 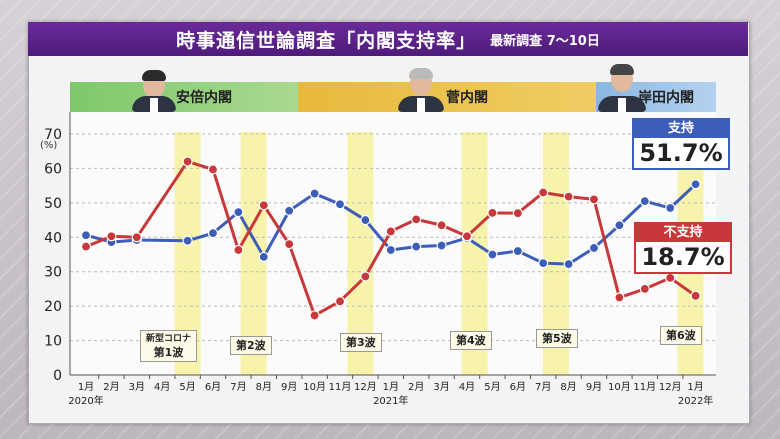 I want to click on y-tick-label: 50, so click(x=53, y=204).